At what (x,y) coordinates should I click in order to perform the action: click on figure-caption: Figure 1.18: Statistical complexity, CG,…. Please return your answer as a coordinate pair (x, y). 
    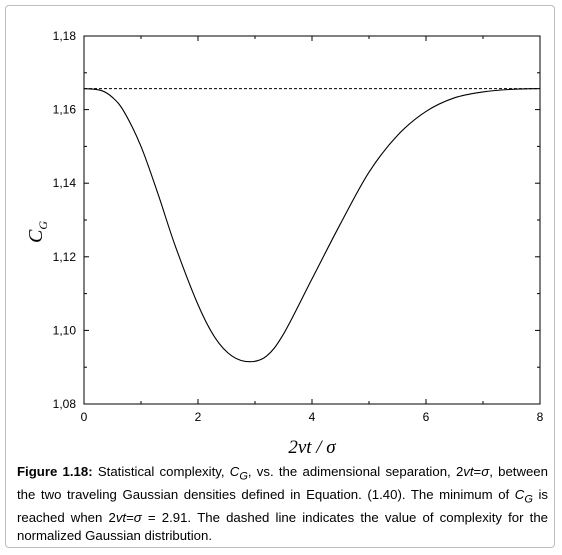
    Looking at the image, I should click on (282, 503).